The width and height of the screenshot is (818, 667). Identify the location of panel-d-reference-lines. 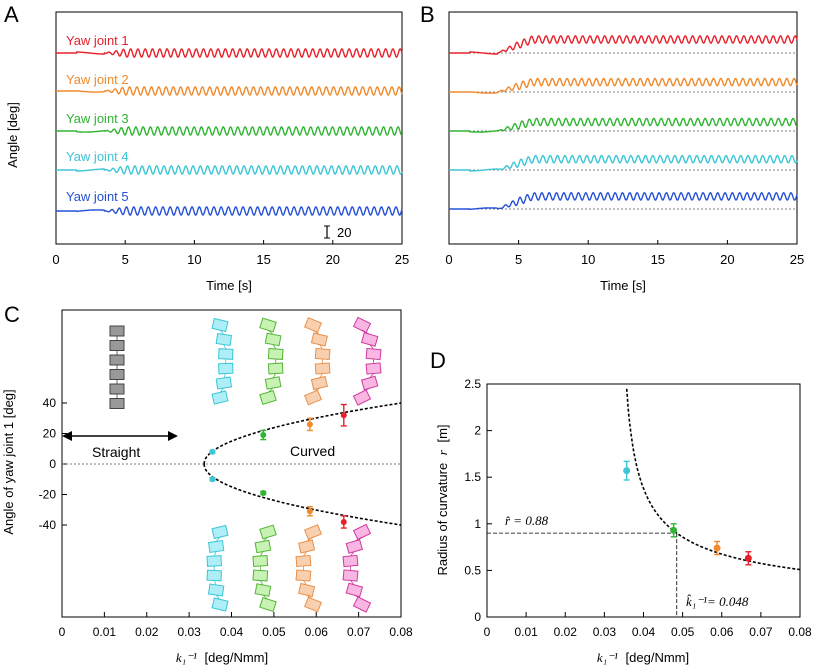
(582, 574).